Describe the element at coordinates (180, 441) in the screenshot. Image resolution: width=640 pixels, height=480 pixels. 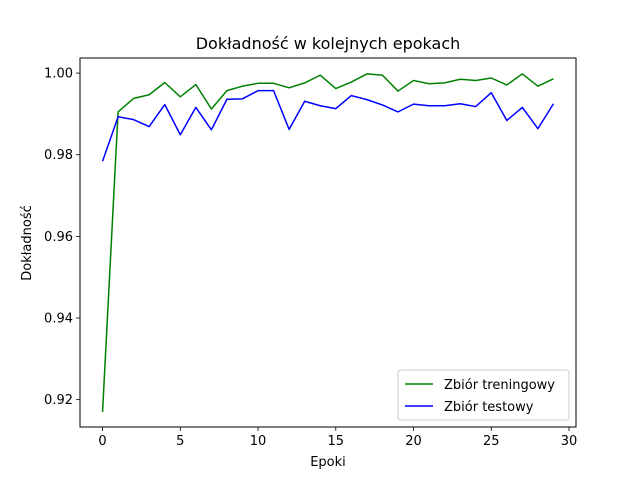
I see `x-tick-label: 5` at that location.